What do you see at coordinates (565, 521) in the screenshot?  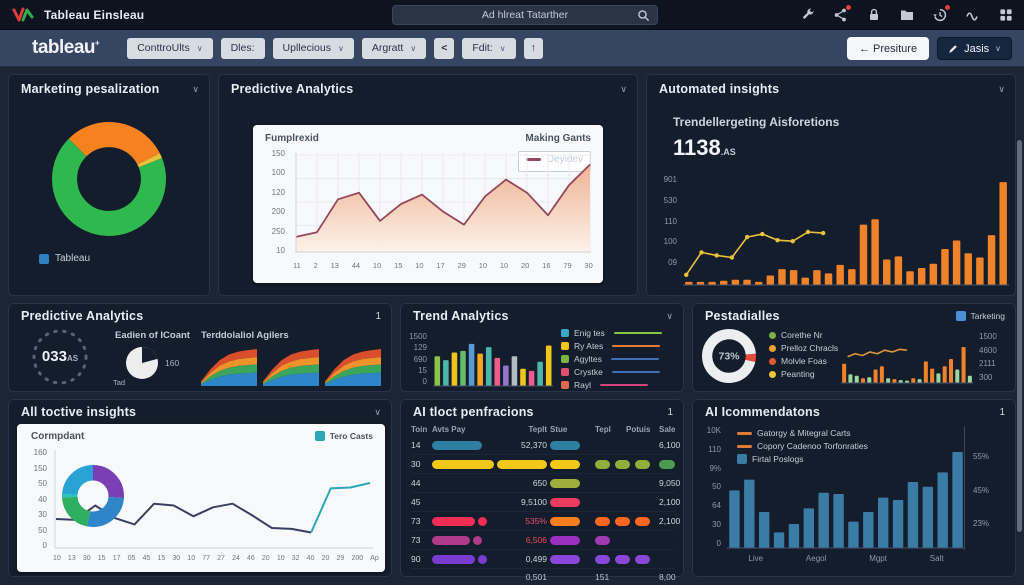 I see `status-pill` at bounding box center [565, 521].